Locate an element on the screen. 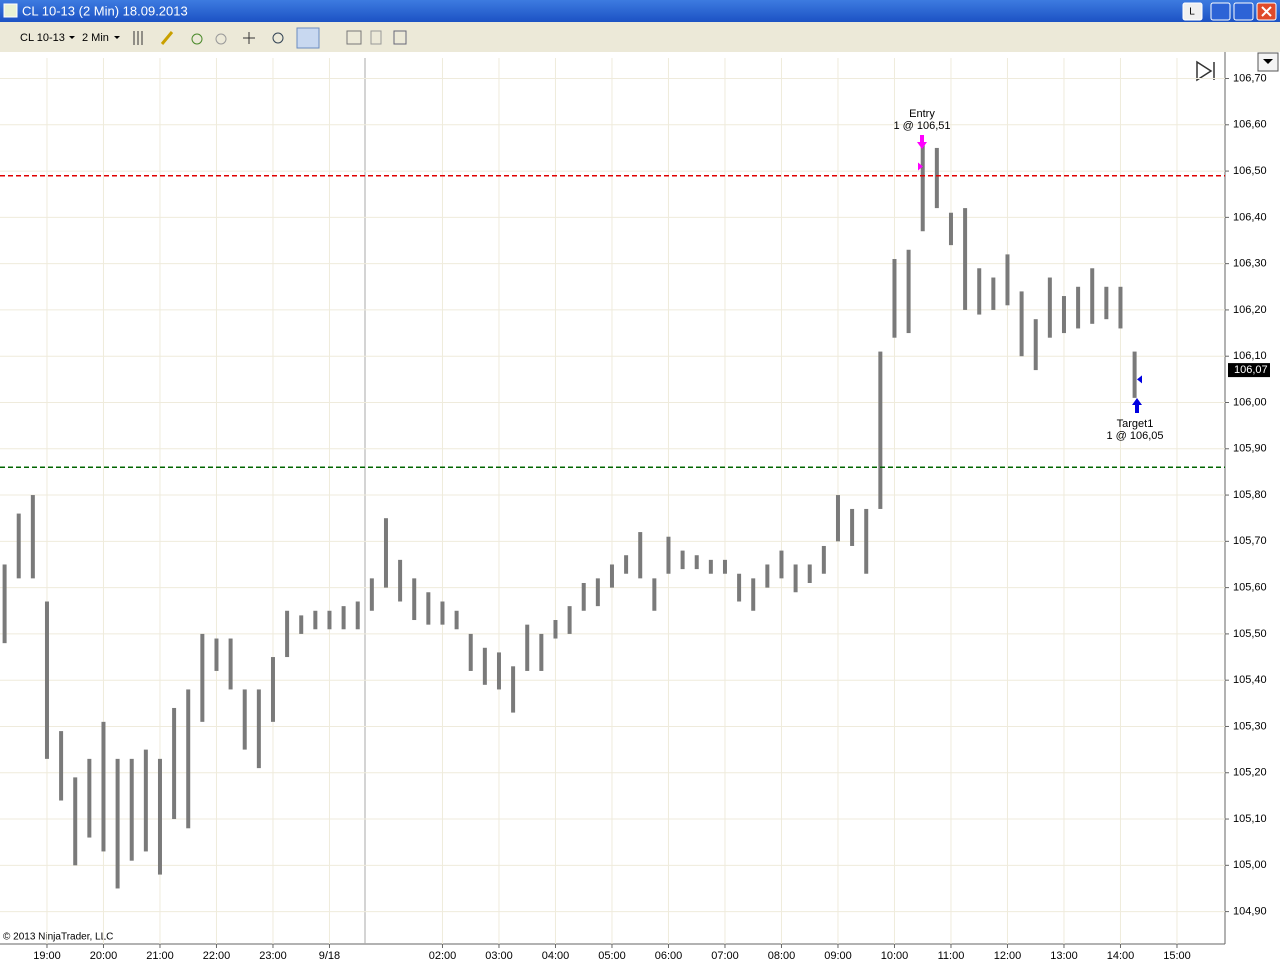 This screenshot has width=1280, height=976. x-tick-label: 12:00 is located at coordinates (1008, 956).